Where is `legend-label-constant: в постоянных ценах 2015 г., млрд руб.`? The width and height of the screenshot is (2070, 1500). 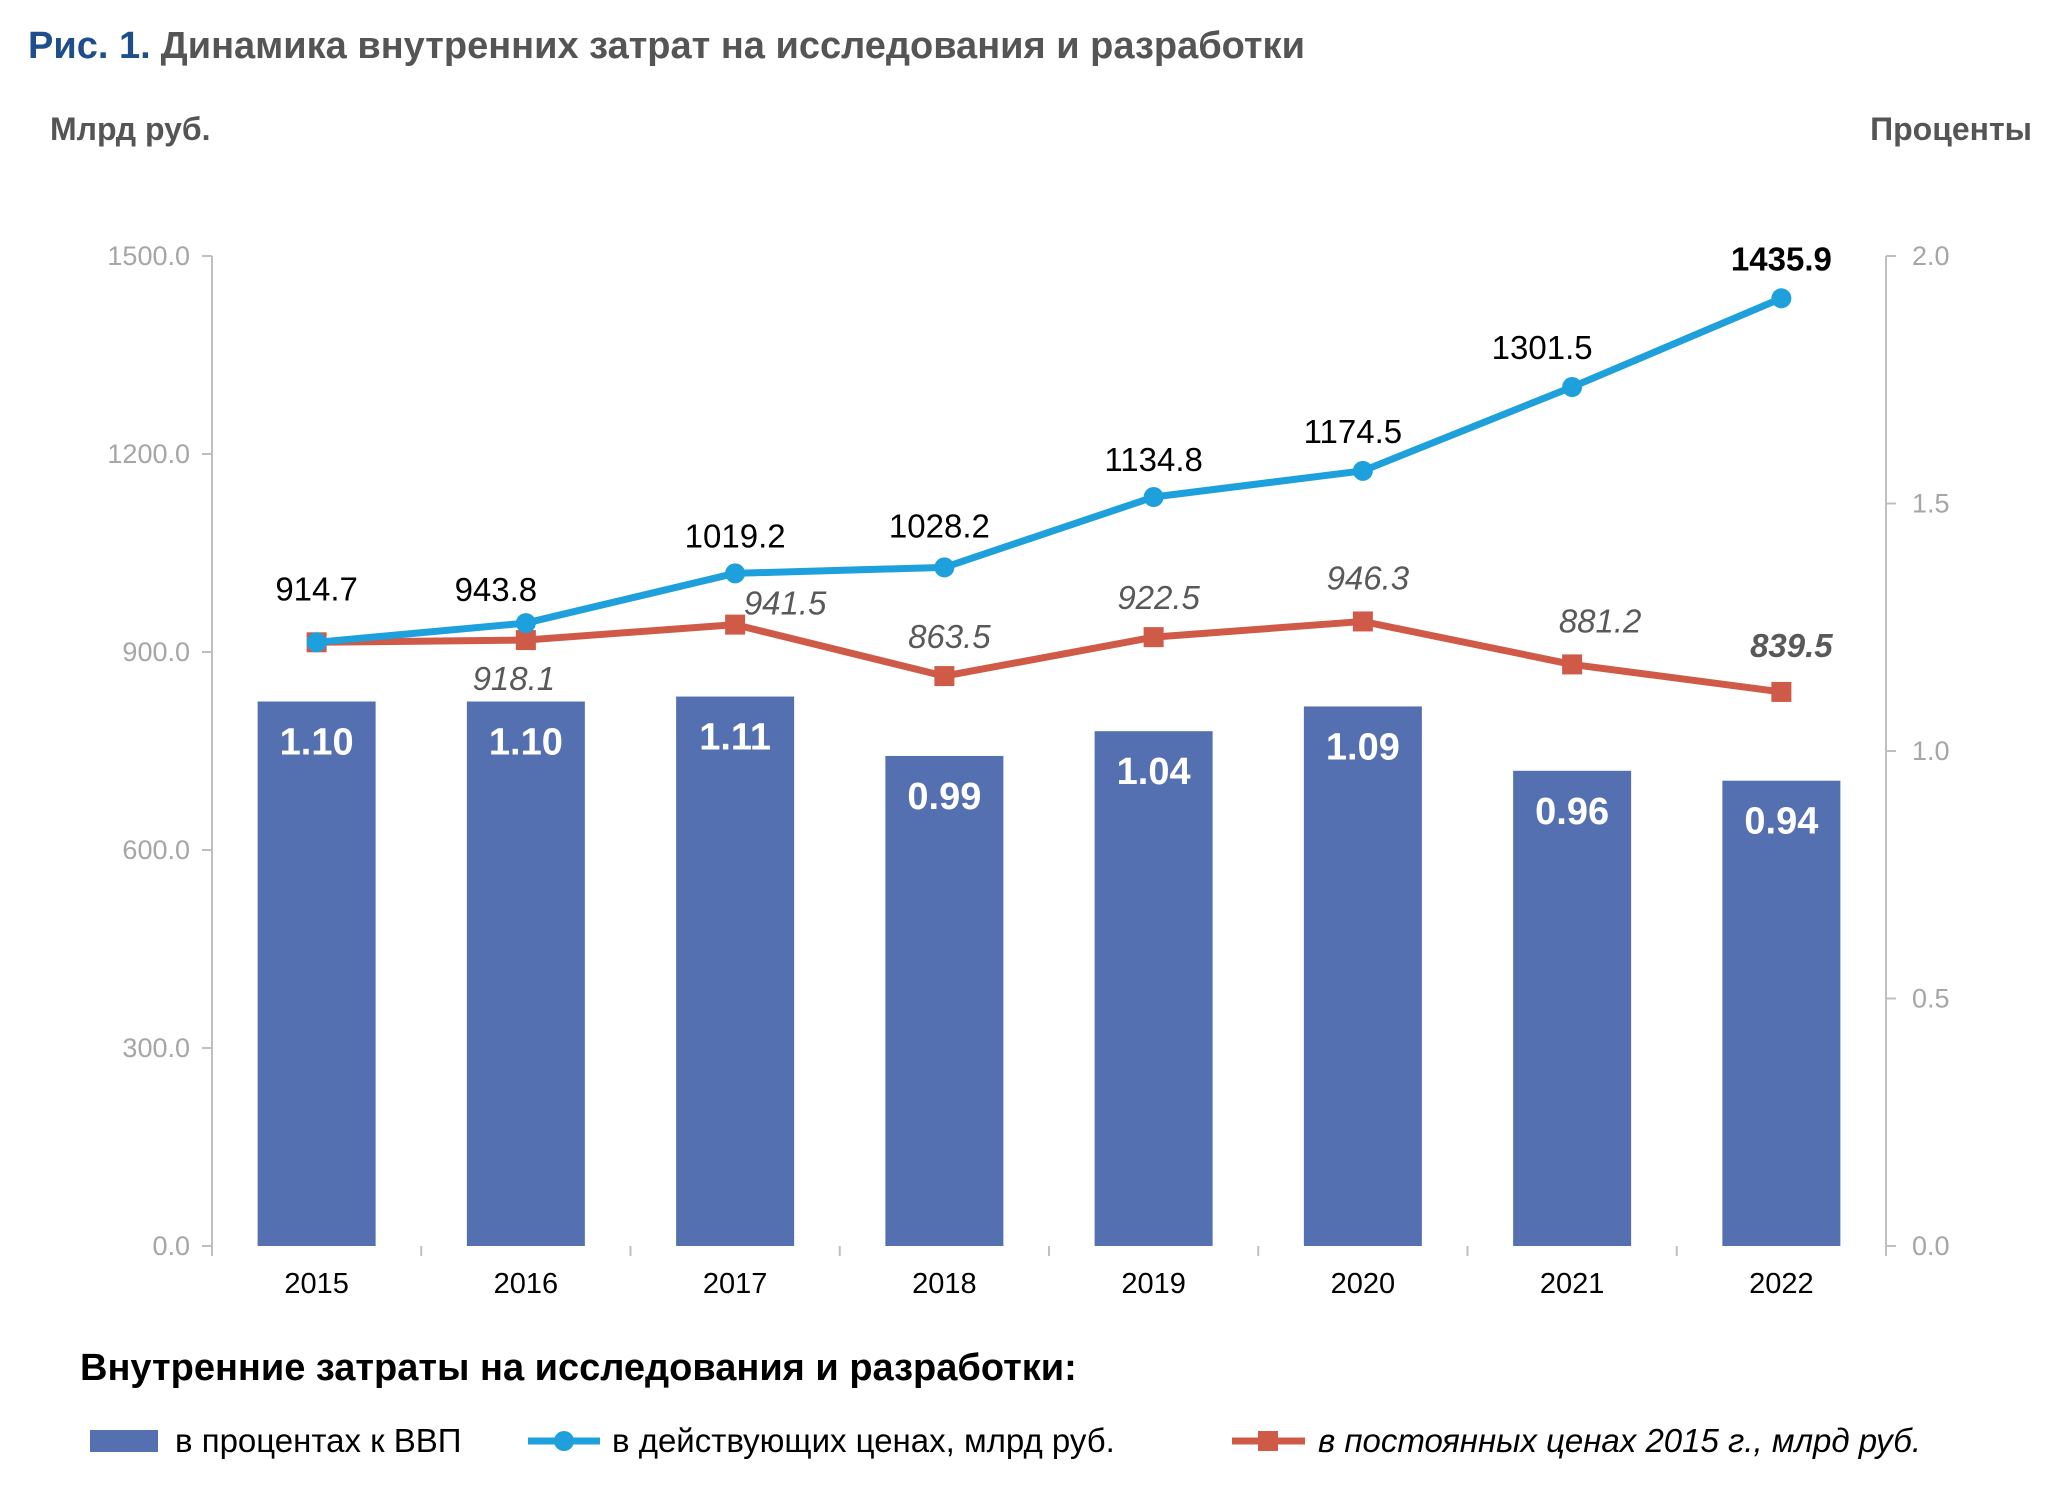
legend-label-constant: в постоянных ценах 2015 г., млрд руб. is located at coordinates (1619, 1440).